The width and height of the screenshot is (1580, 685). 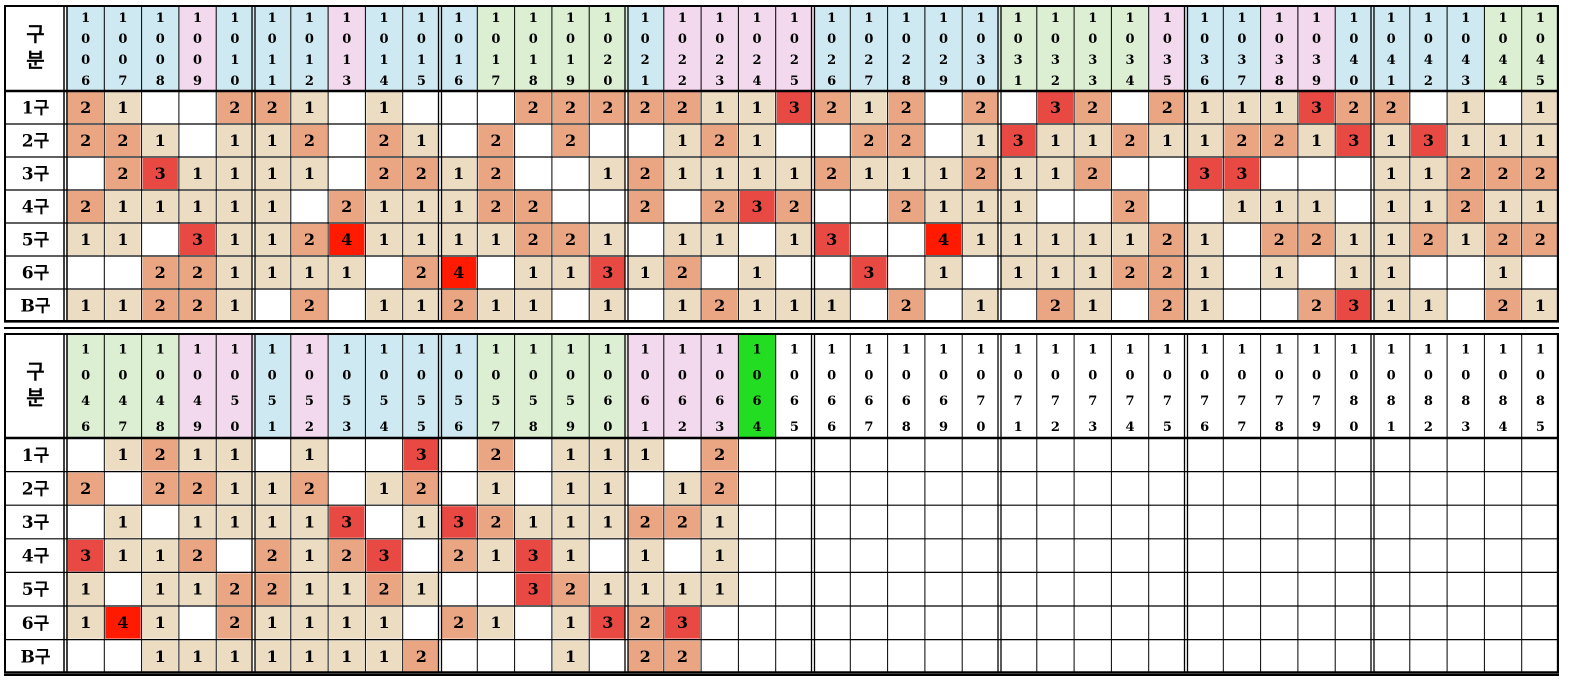 I want to click on column-header-digit: 8, so click(x=1540, y=401).